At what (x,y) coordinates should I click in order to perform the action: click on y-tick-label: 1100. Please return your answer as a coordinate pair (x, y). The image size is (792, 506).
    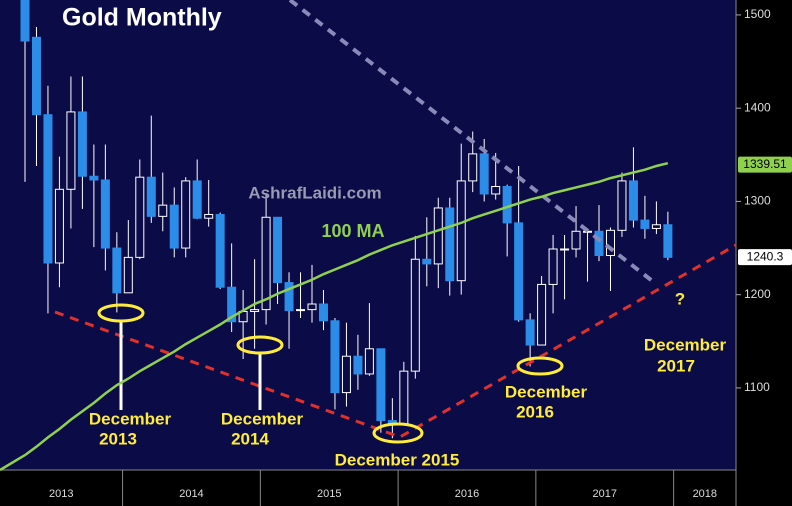
    Looking at the image, I should click on (757, 387).